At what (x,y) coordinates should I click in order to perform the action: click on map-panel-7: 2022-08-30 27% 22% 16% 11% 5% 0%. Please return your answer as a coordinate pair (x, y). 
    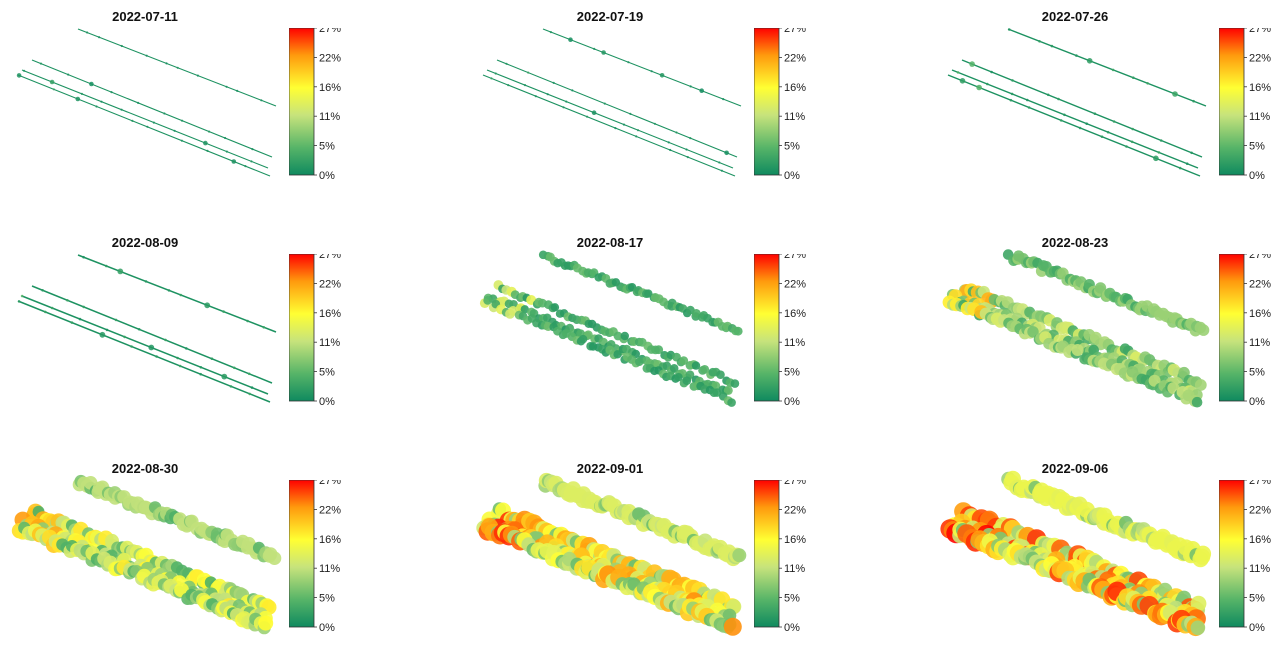
    Looking at the image, I should click on (212, 557).